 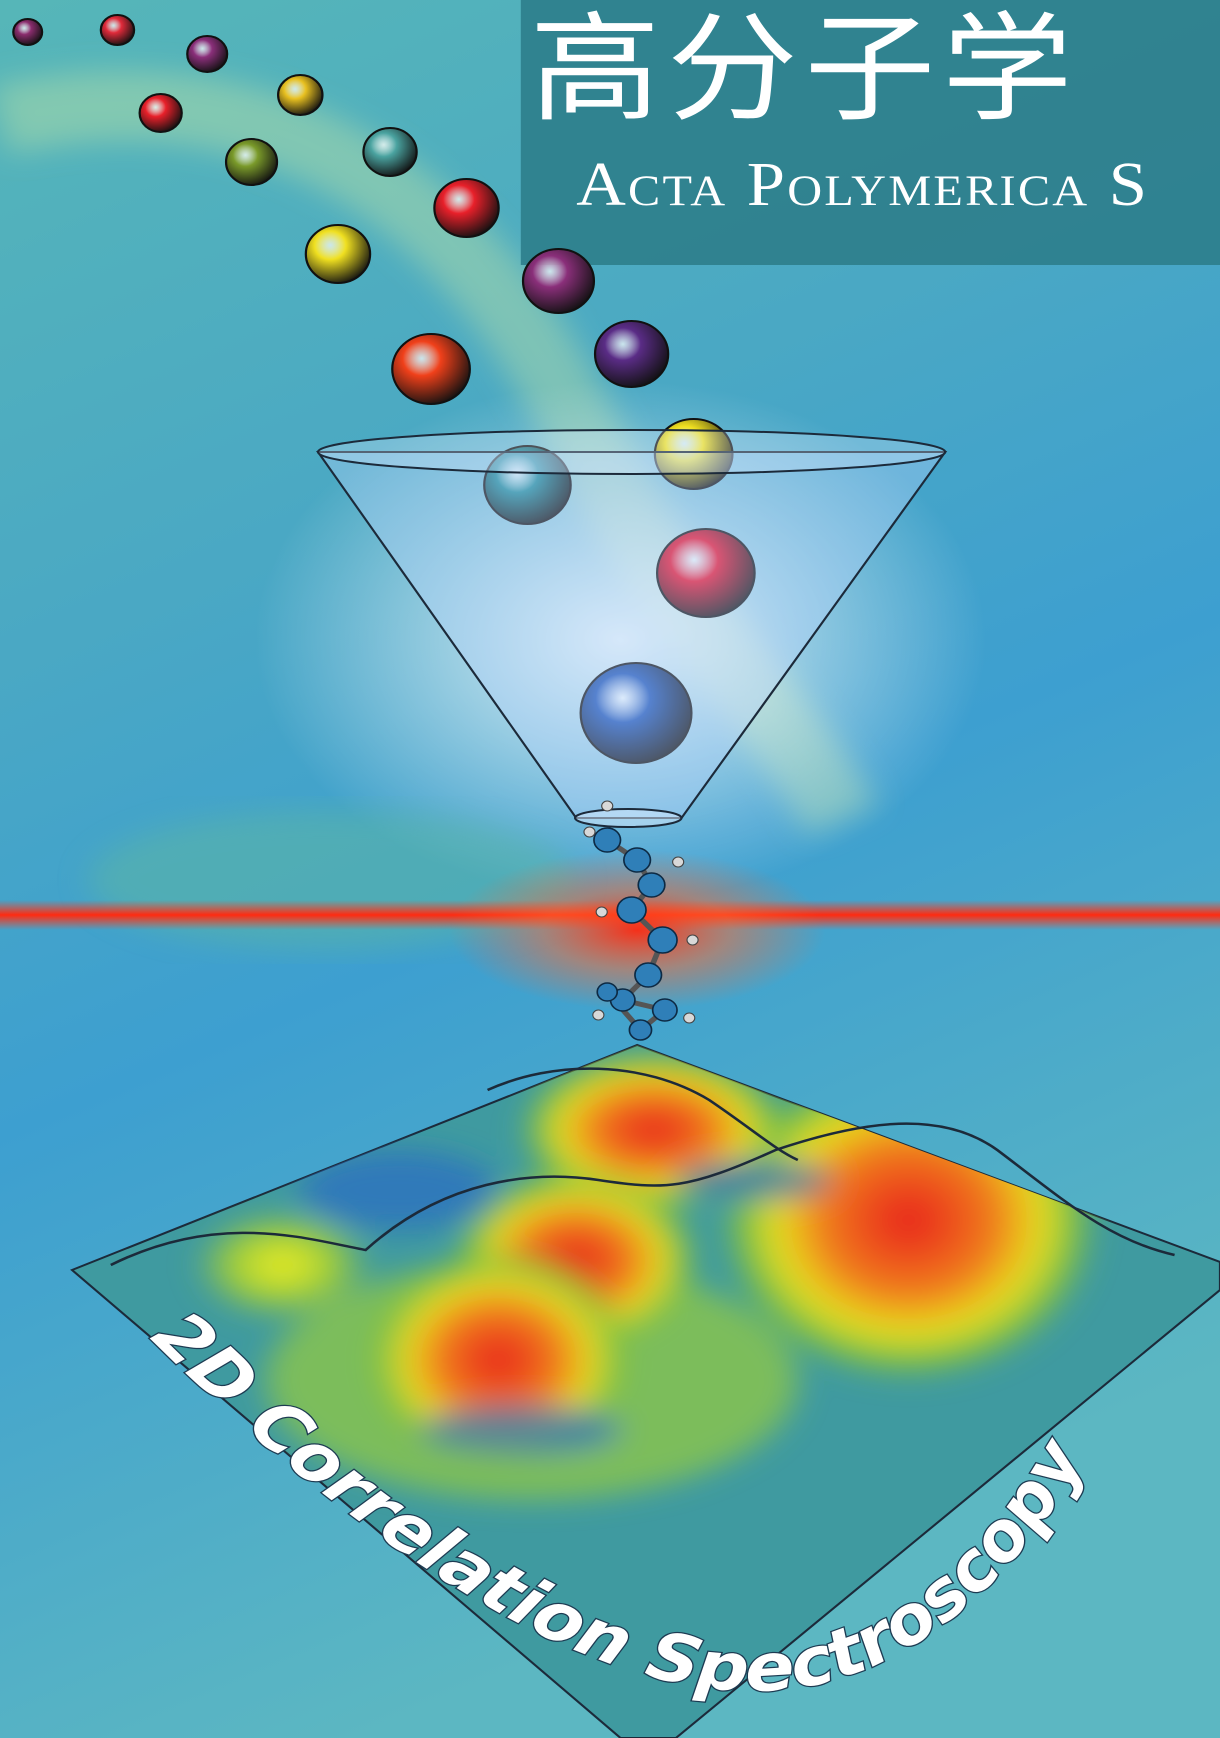 I want to click on header-bg, so click(x=870, y=132).